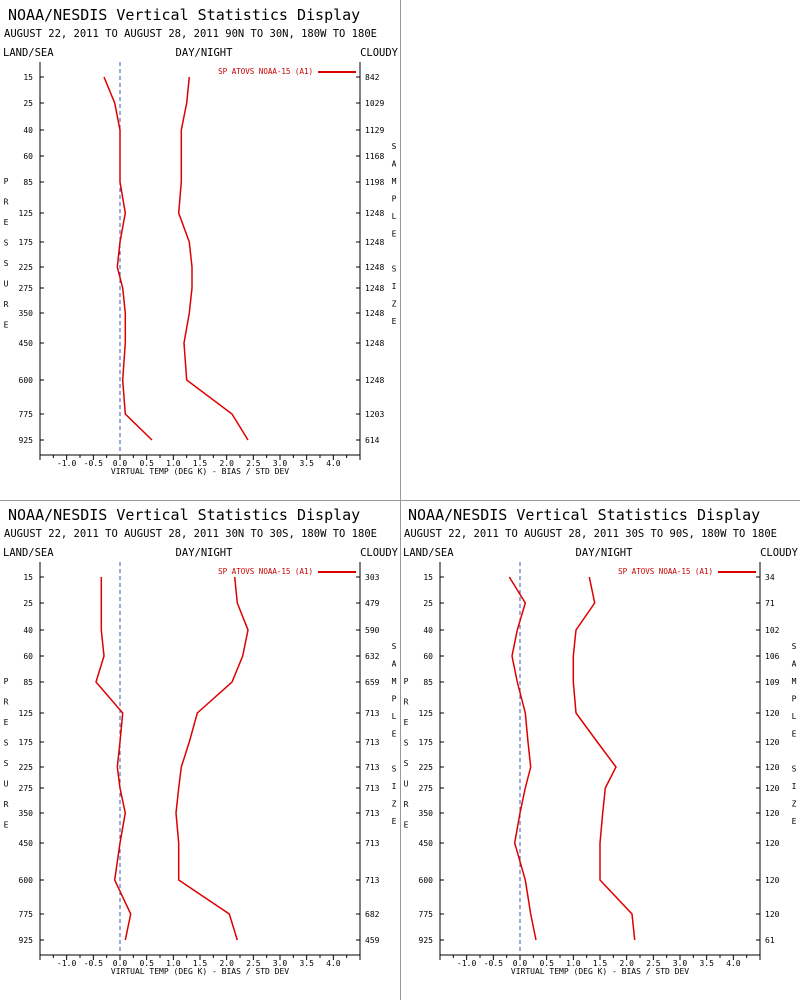 Image resolution: width=800 pixels, height=1000 pixels. Describe the element at coordinates (426, 914) in the screenshot. I see `pressure-level-label: 775` at that location.